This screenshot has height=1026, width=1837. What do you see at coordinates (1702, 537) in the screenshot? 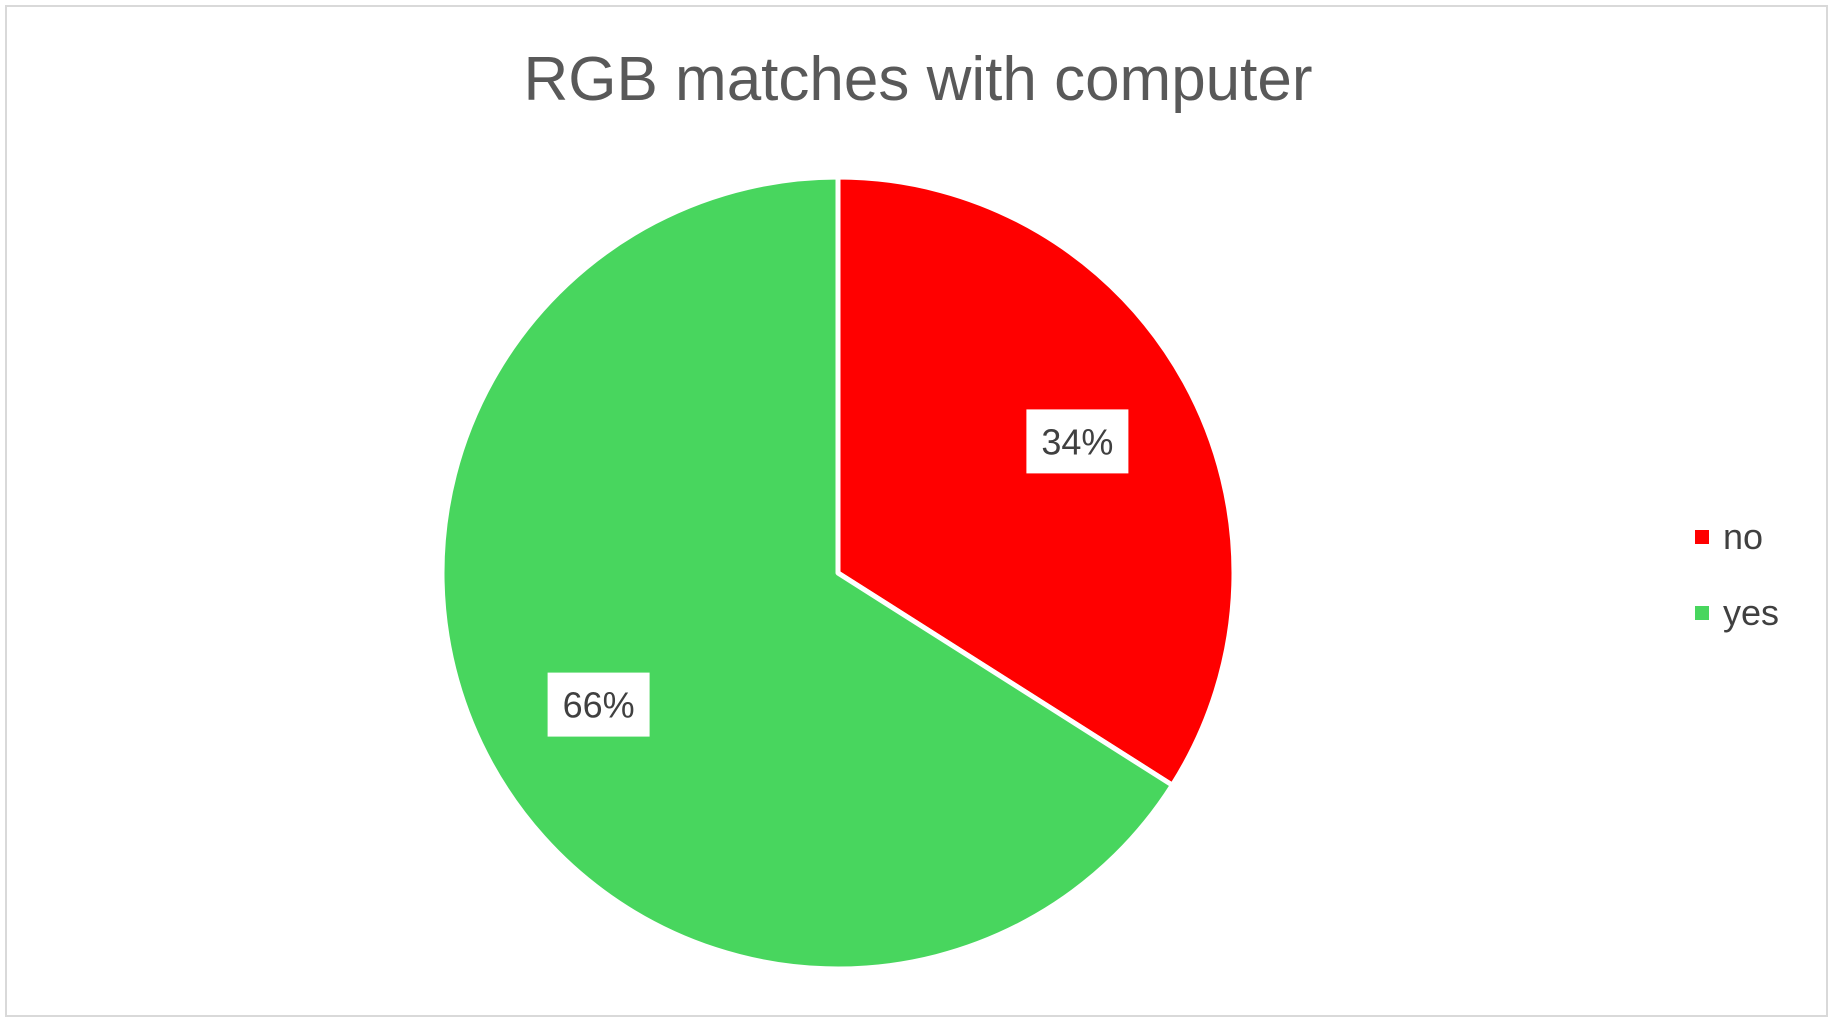
I see `legend-swatch-no` at bounding box center [1702, 537].